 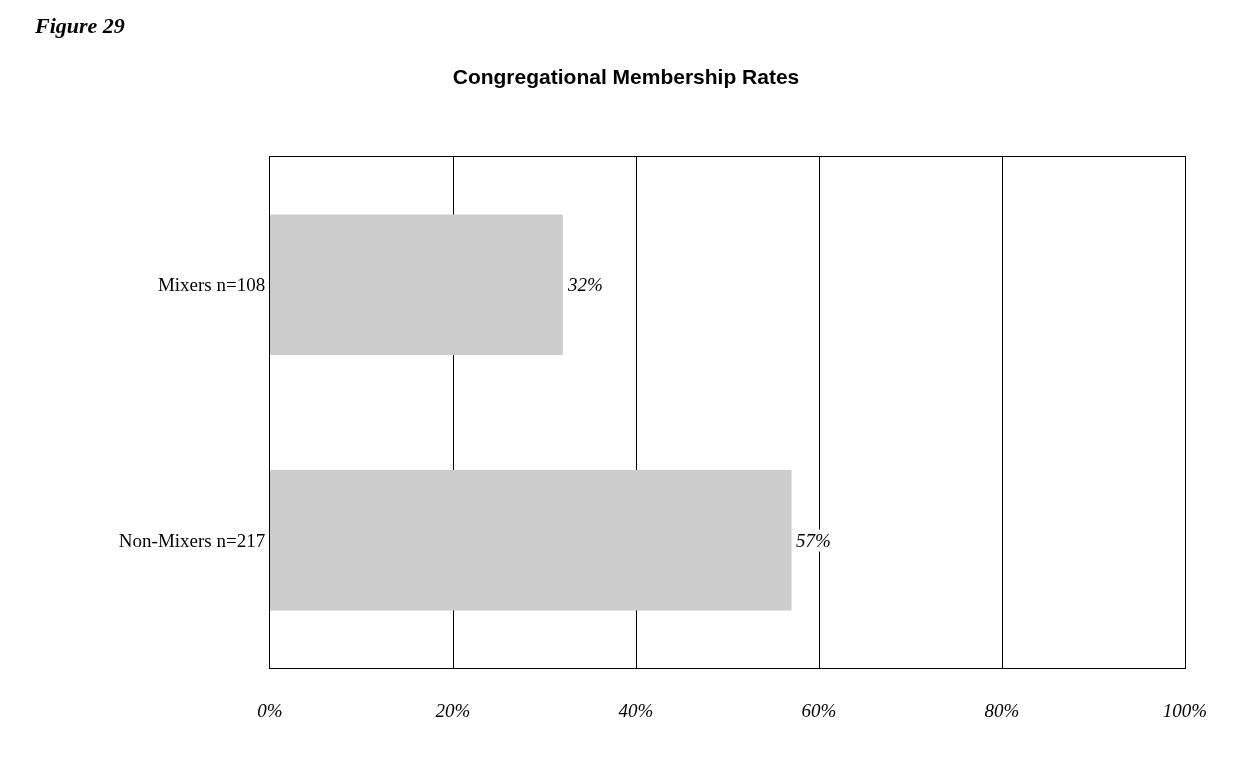 I want to click on y-tick-label: Mixers n=108, so click(x=211, y=285).